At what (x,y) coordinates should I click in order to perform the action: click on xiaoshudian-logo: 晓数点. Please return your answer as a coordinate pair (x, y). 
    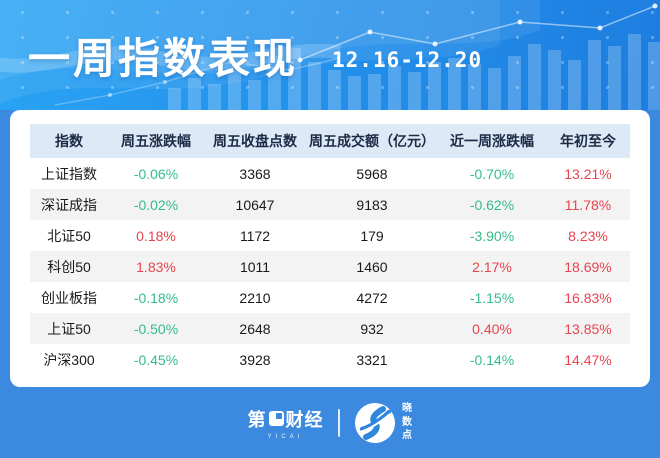
    Looking at the image, I should click on (383, 423).